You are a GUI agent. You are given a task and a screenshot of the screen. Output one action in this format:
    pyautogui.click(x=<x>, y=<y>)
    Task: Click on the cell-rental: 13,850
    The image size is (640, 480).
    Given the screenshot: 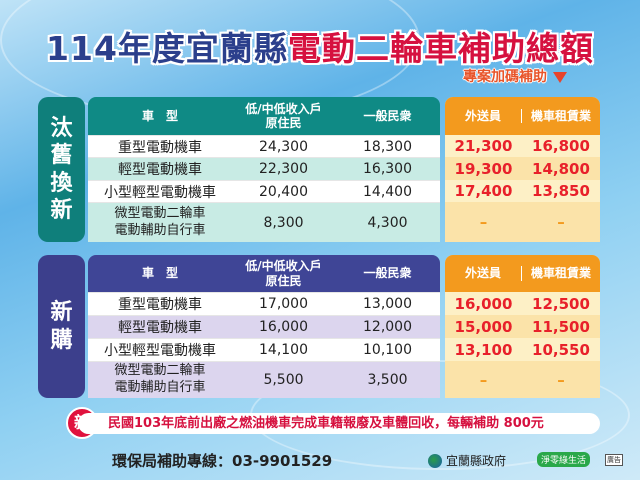 What is the action you would take?
    pyautogui.click(x=561, y=191)
    